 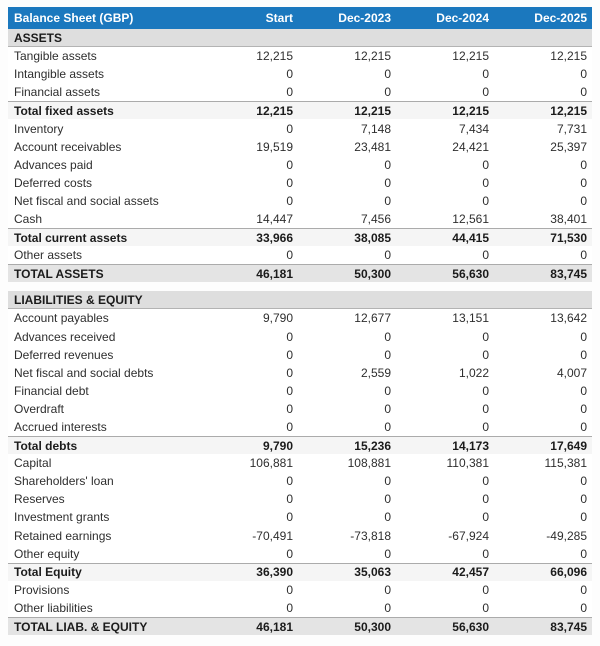 I want to click on row-value: 44,415, so click(x=470, y=237).